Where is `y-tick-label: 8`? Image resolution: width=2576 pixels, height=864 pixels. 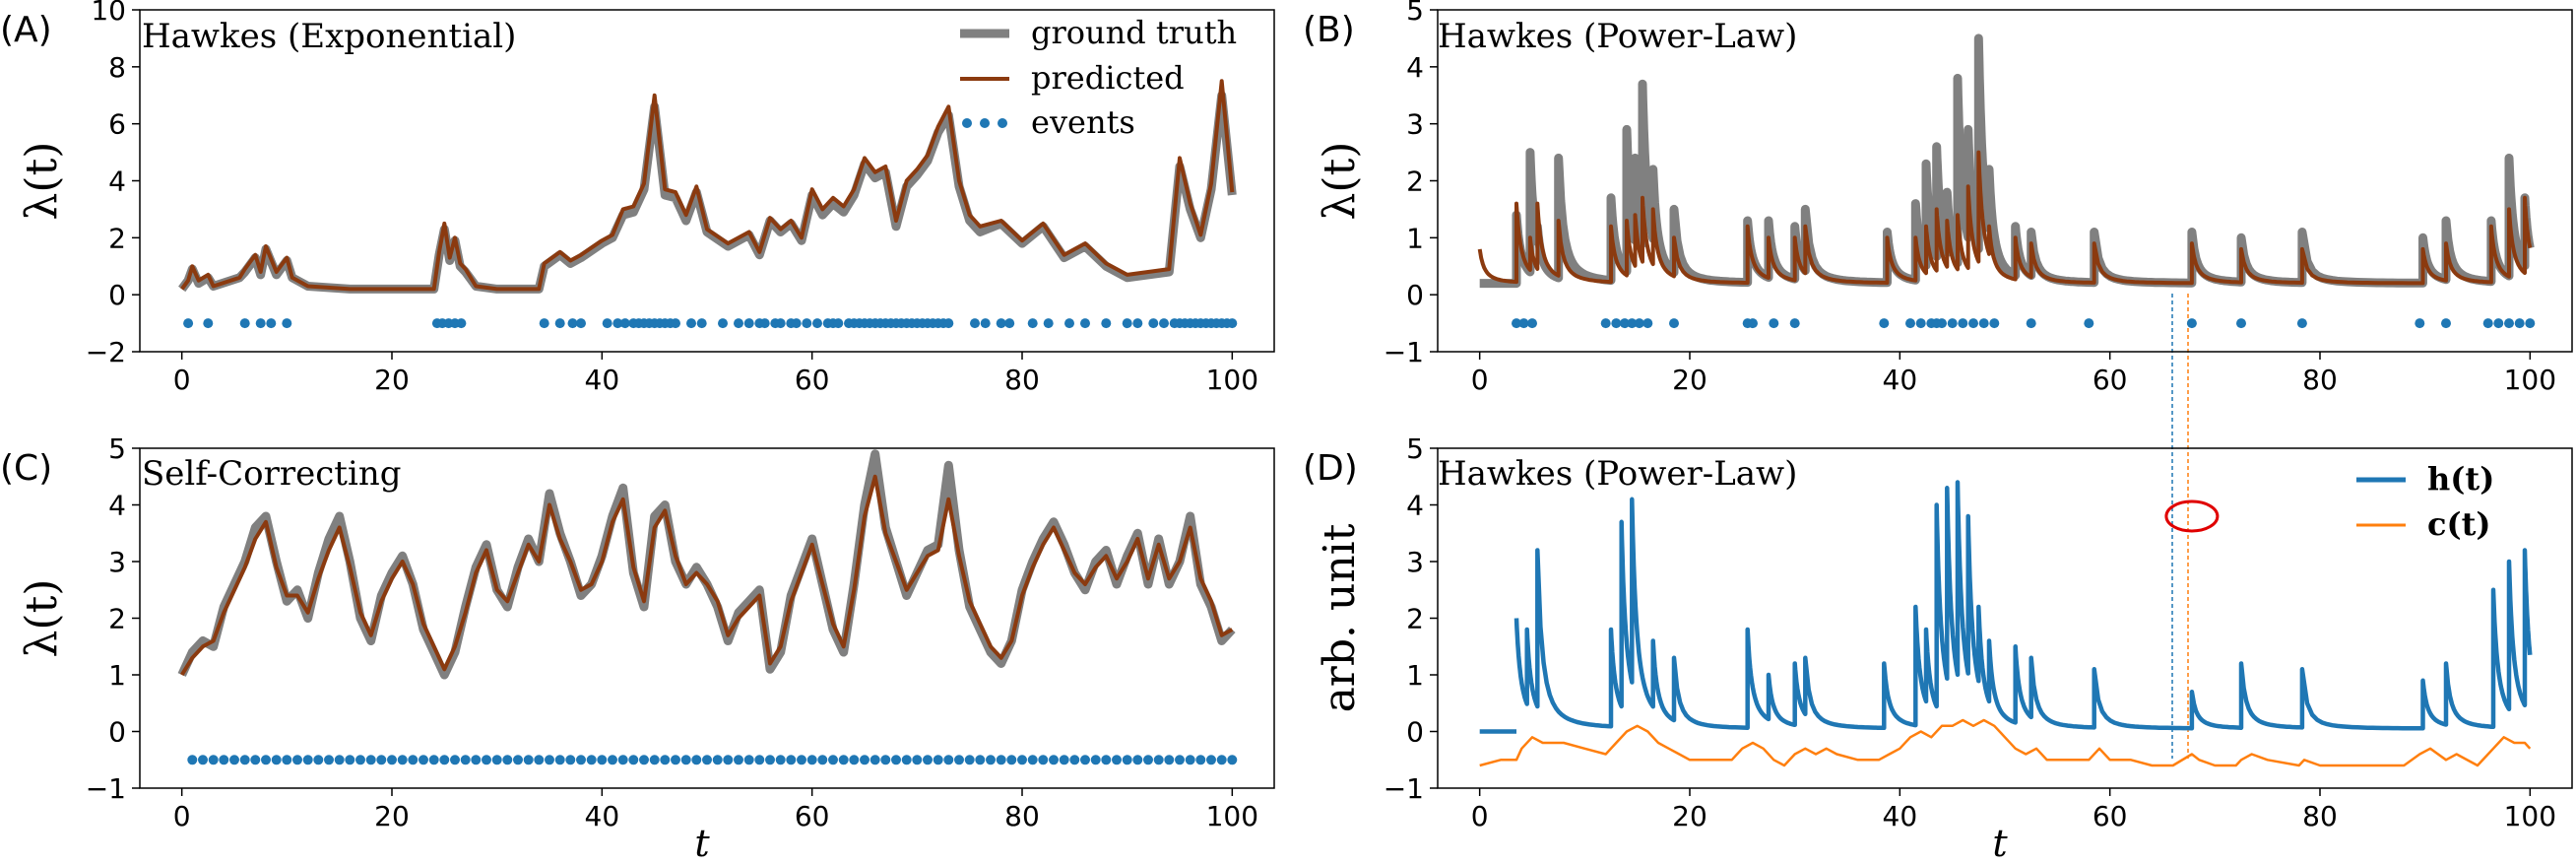 y-tick-label: 8 is located at coordinates (117, 67).